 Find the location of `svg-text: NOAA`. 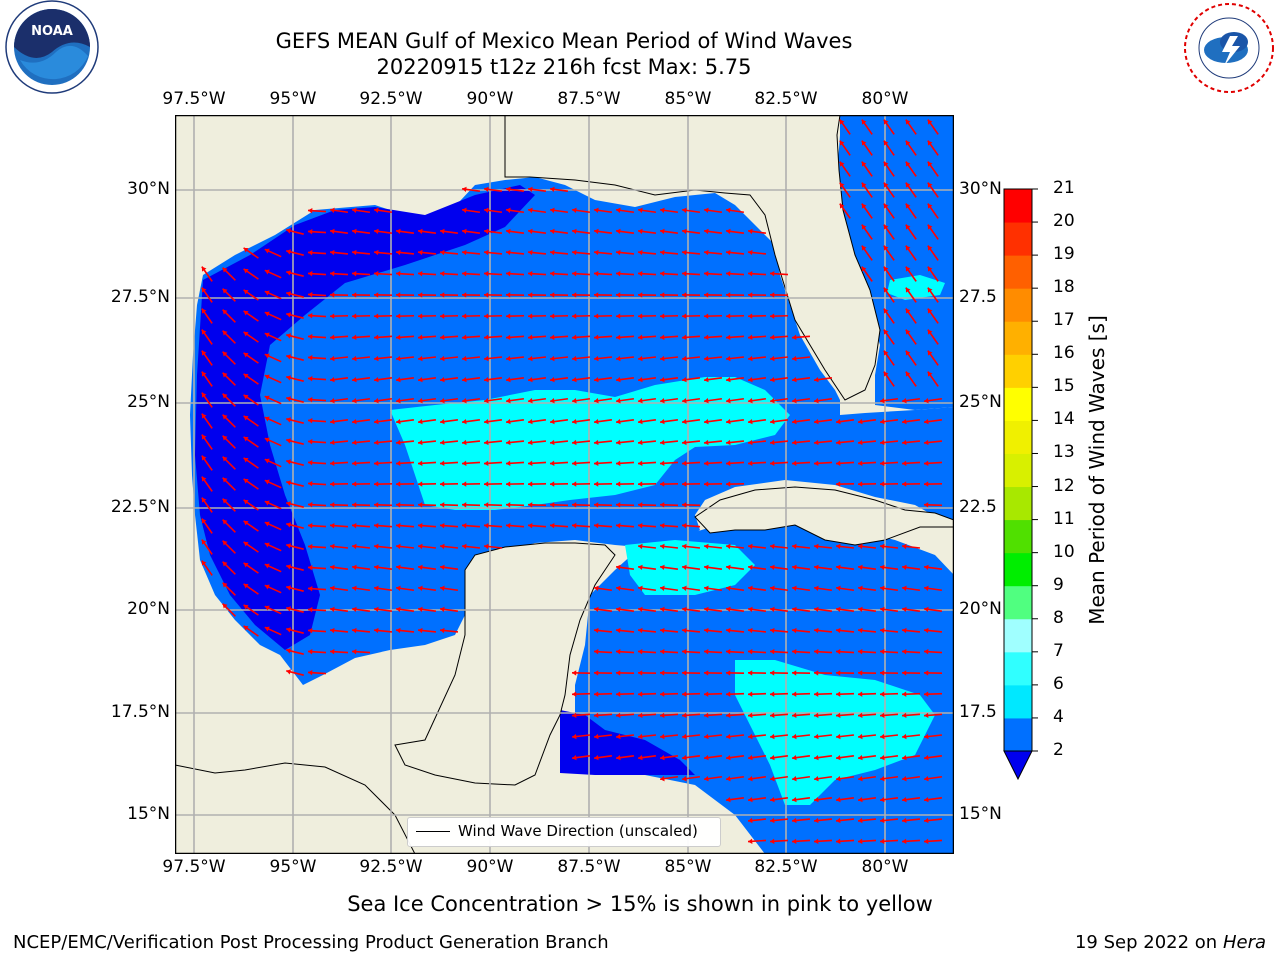

svg-text: NOAA is located at coordinates (52, 31).